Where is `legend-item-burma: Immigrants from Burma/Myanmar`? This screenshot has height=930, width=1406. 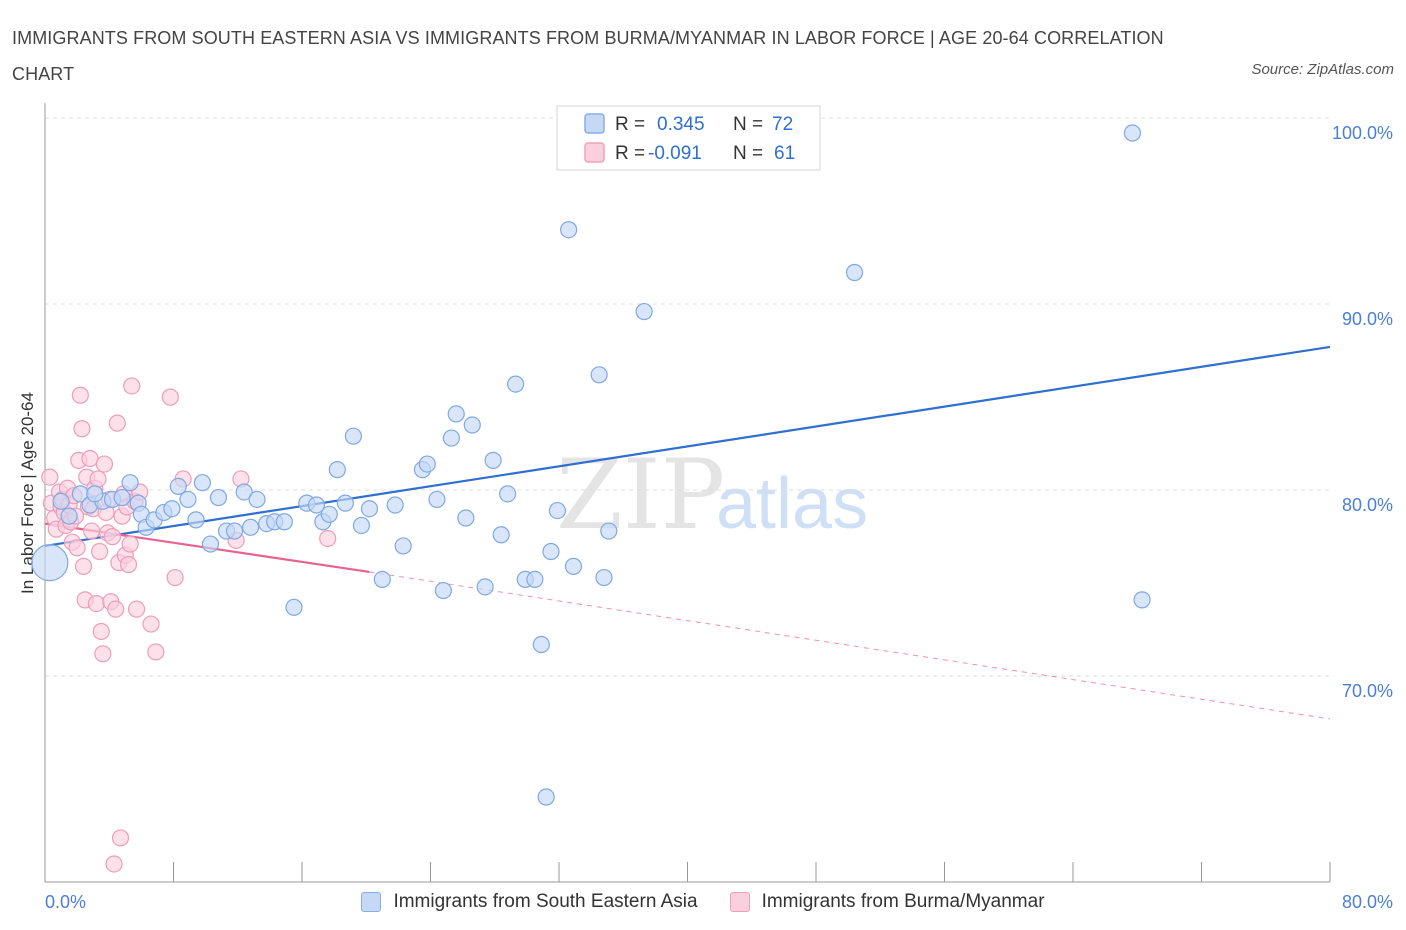 legend-item-burma: Immigrants from Burma/Myanmar is located at coordinates (887, 902).